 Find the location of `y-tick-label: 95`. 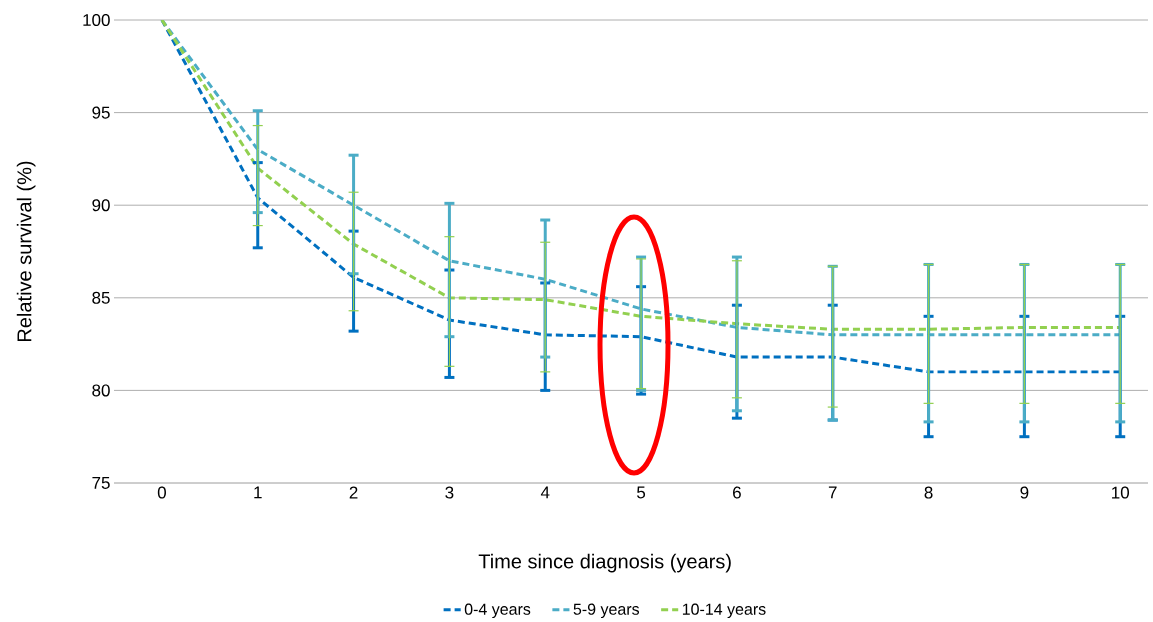

y-tick-label: 95 is located at coordinates (101, 112).